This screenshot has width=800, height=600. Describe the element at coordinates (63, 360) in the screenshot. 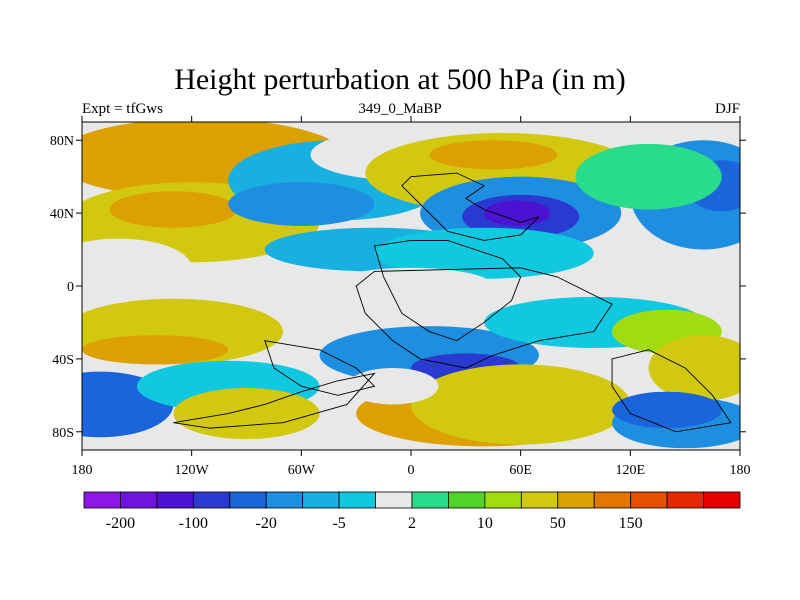

I see `y-tick-label: 40S` at that location.